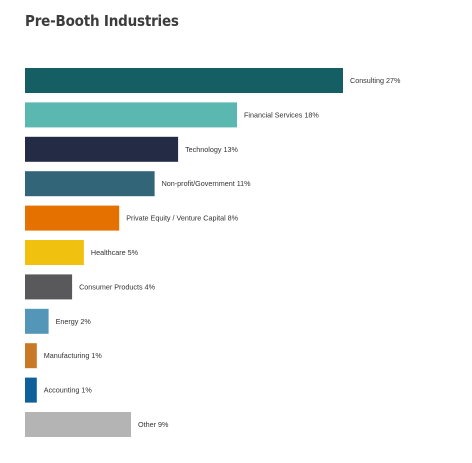 Image resolution: width=472 pixels, height=463 pixels. Describe the element at coordinates (117, 286) in the screenshot. I see `data-label: Consumer Products 4%` at that location.